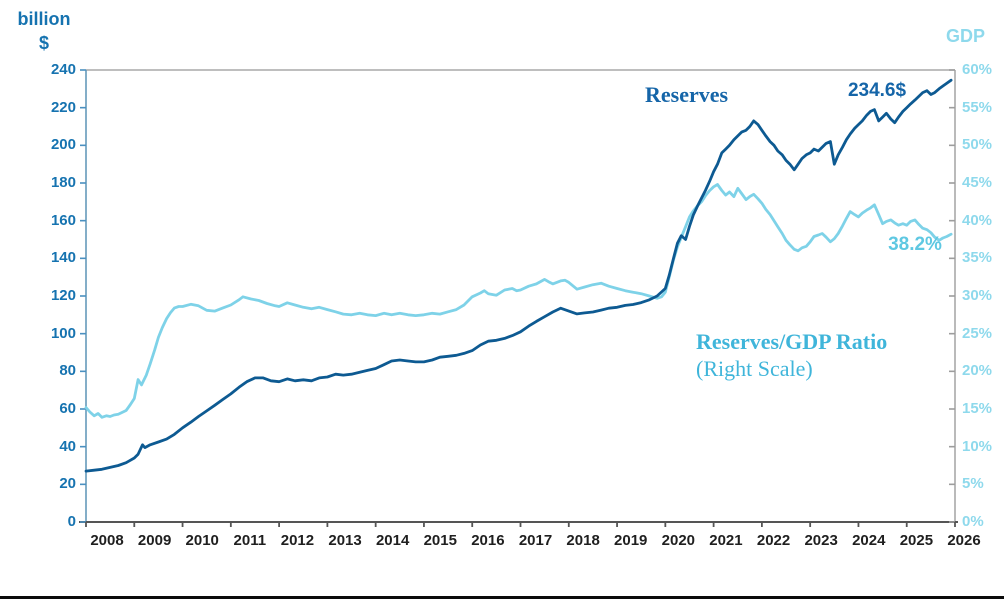 The image size is (1004, 605). I want to click on left-axis-tick-label: 180, so click(63, 182).